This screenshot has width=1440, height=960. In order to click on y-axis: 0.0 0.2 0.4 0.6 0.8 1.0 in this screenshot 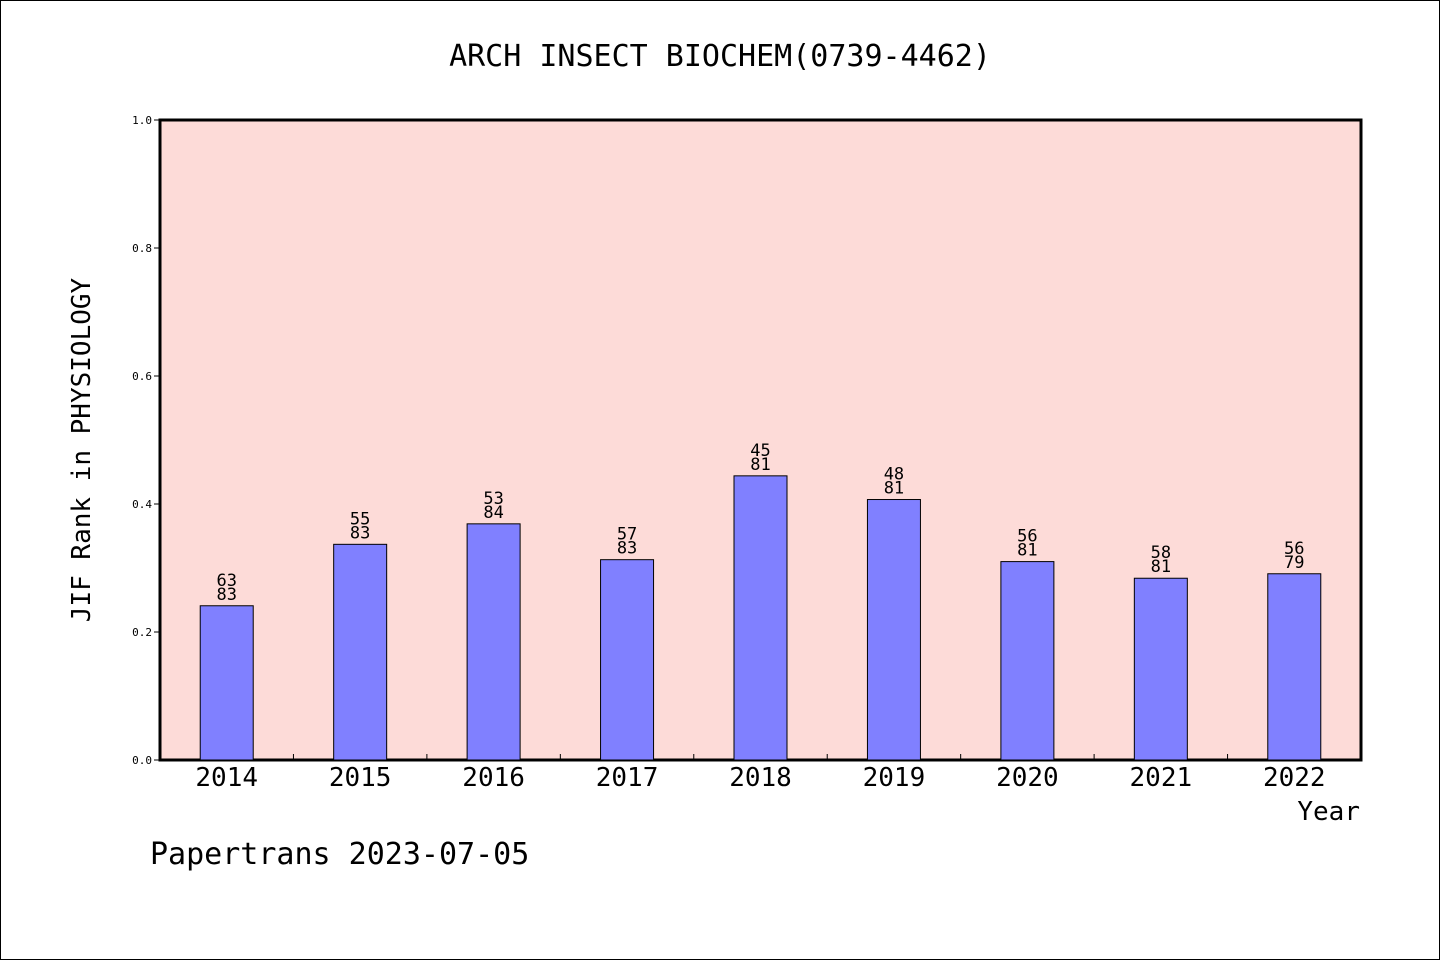, I will do `click(146, 440)`.